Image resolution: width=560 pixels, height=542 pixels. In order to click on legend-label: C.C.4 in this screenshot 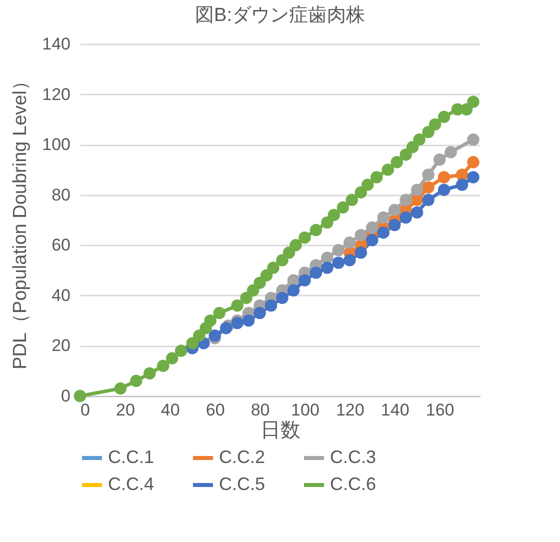, I will do `click(131, 484)`.